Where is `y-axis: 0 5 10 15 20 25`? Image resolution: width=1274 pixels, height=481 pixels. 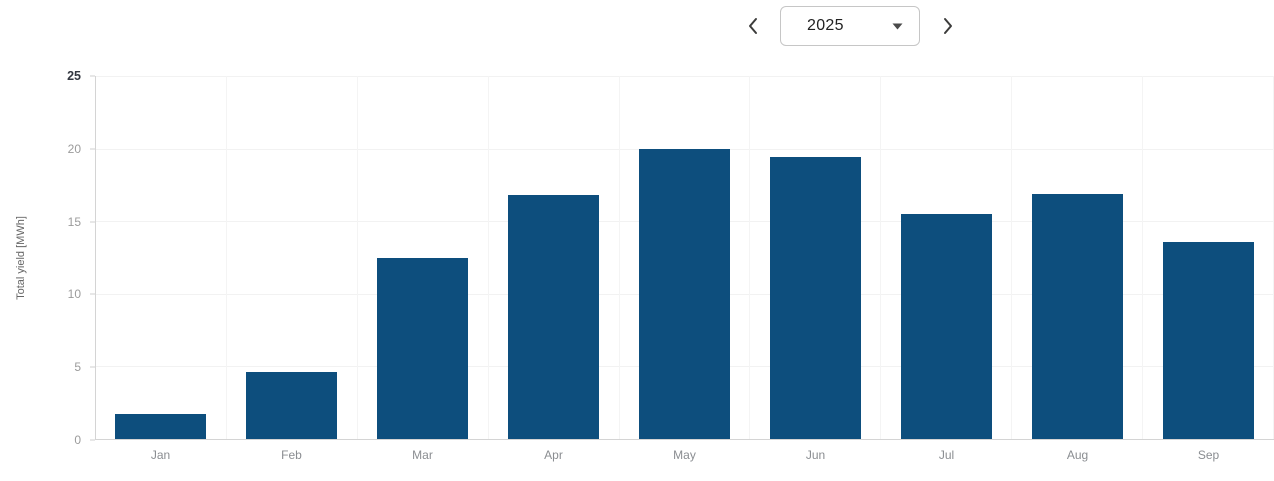 y-axis: 0 5 10 15 20 25 is located at coordinates (47, 258).